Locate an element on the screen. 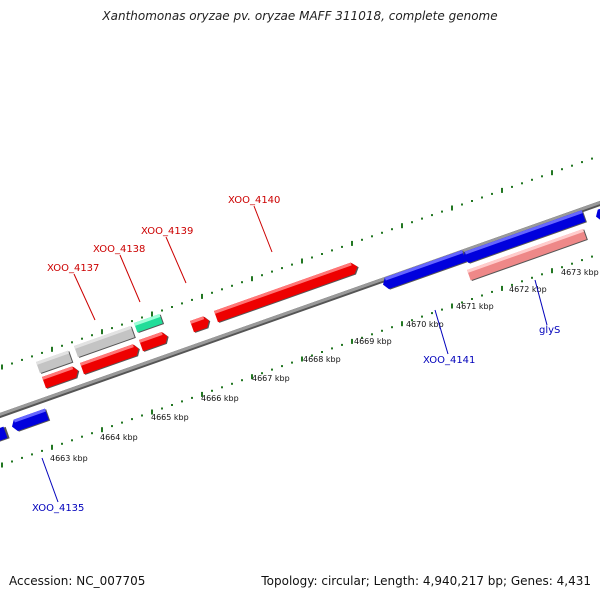 The image size is (600, 600). scale-label: 4663 kbp is located at coordinates (69, 458).